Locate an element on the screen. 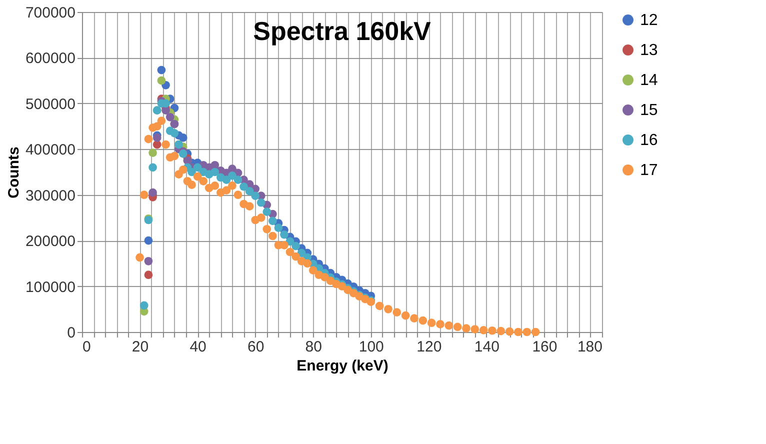  chart-title: Spectra 160kV is located at coordinates (342, 31).